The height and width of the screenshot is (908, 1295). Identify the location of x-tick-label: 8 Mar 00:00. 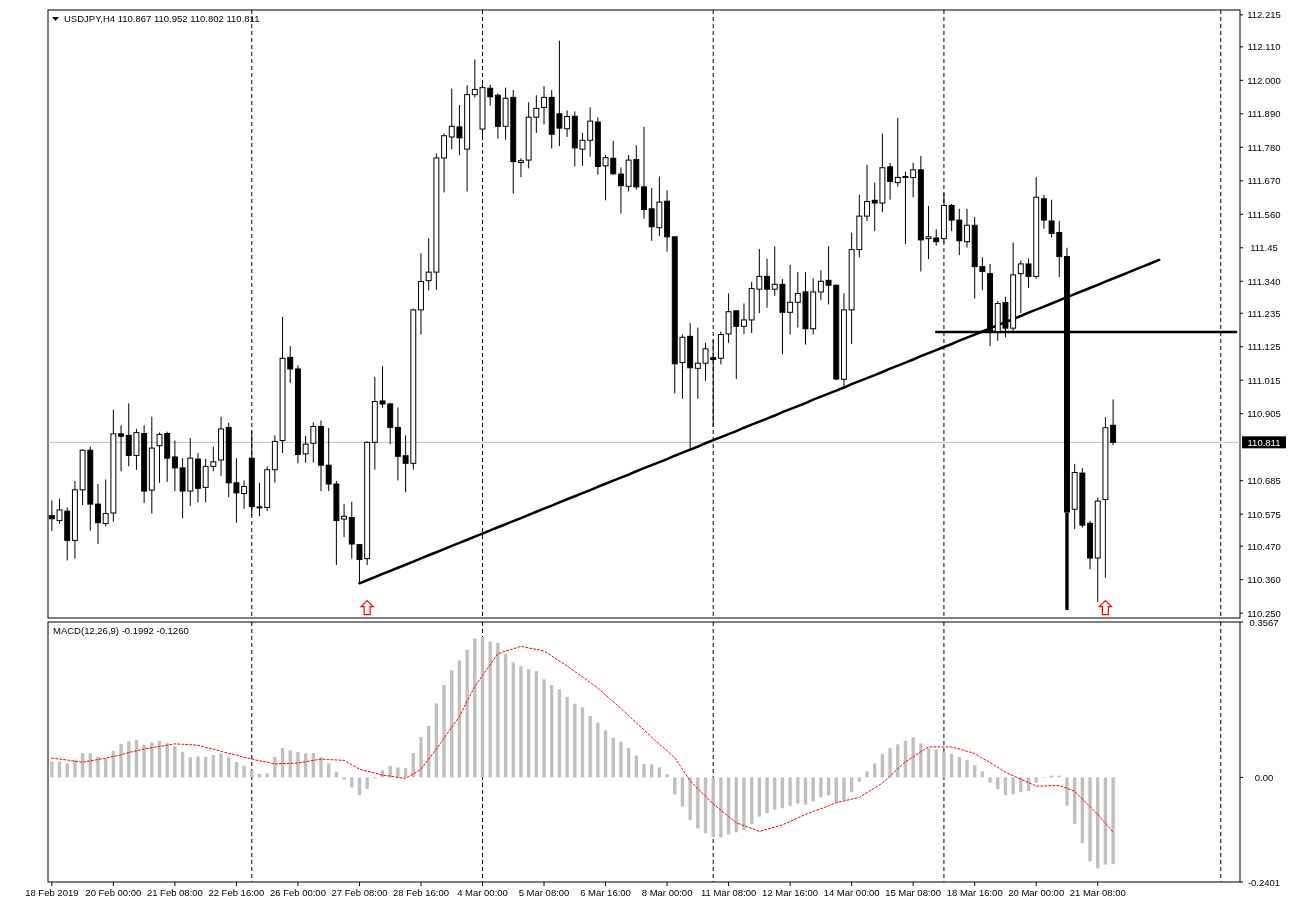
(667, 892).